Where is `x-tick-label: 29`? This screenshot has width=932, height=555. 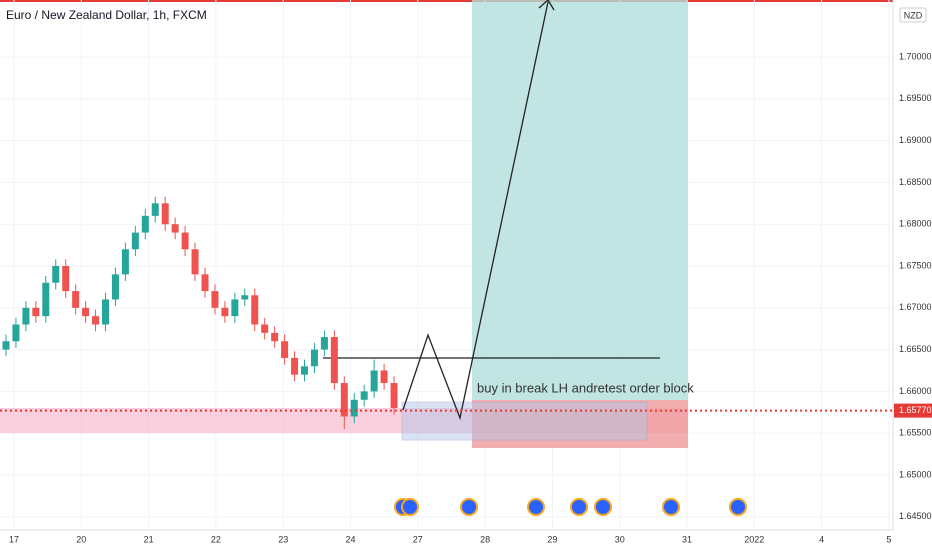 x-tick-label: 29 is located at coordinates (552, 539).